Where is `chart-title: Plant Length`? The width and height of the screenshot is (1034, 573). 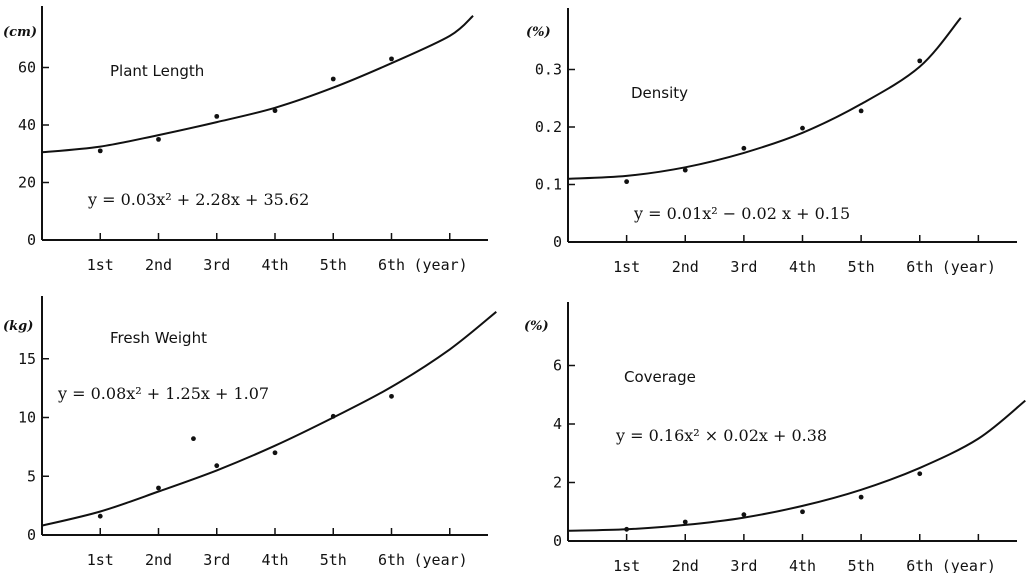
chart-title: Plant Length is located at coordinates (157, 71).